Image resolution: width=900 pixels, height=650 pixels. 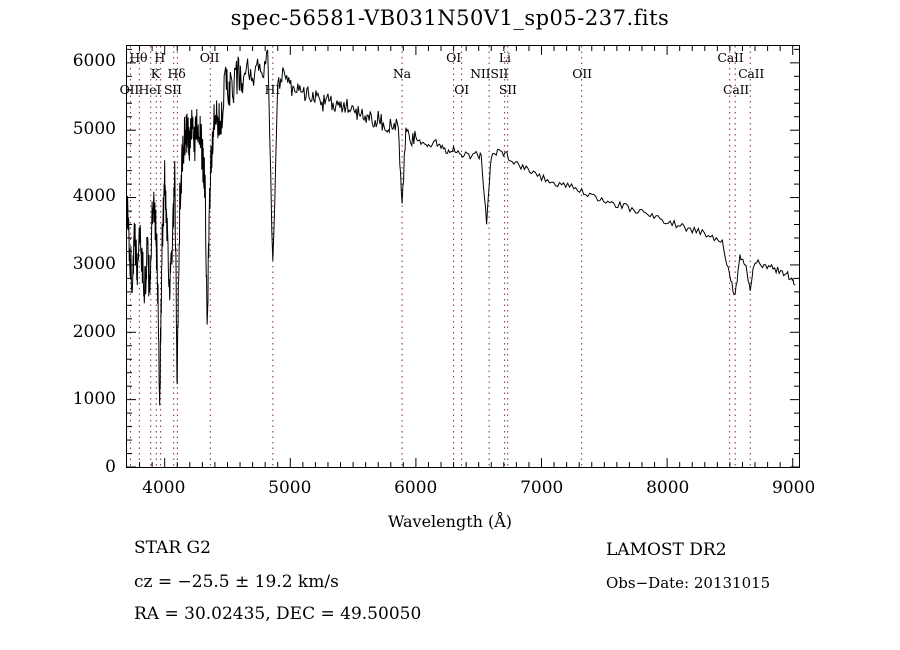 I want to click on survey-name: LAMOST DR2, so click(x=666, y=550).